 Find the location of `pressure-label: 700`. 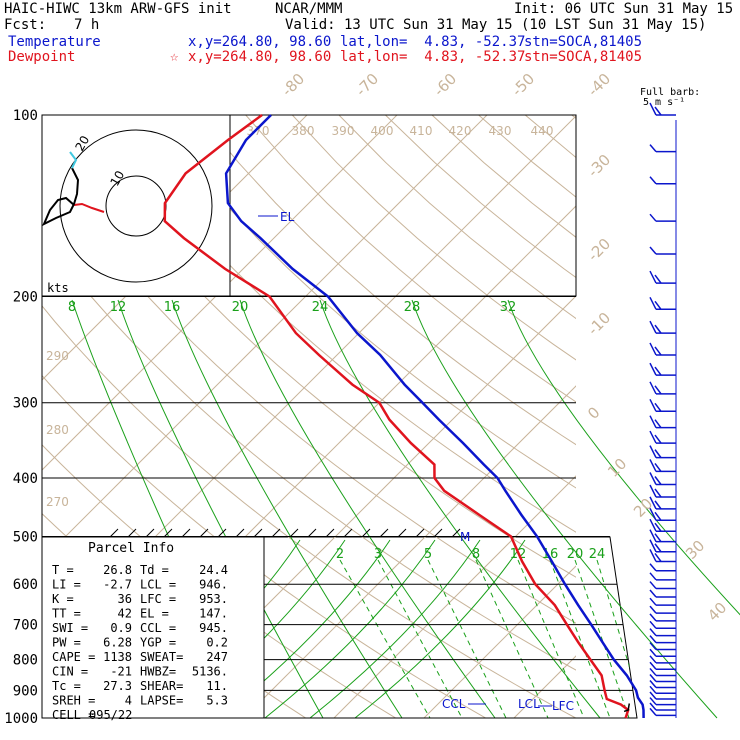

pressure-label: 700 is located at coordinates (25, 626).